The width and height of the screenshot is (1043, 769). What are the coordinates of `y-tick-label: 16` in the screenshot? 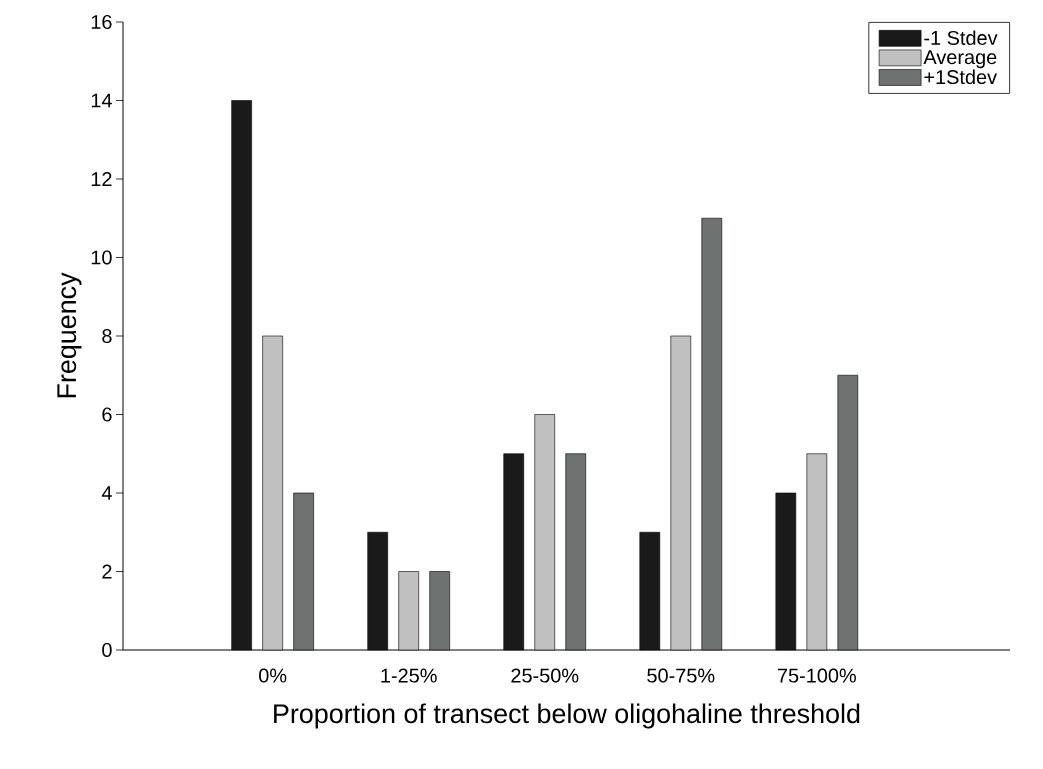 It's located at (101, 22).